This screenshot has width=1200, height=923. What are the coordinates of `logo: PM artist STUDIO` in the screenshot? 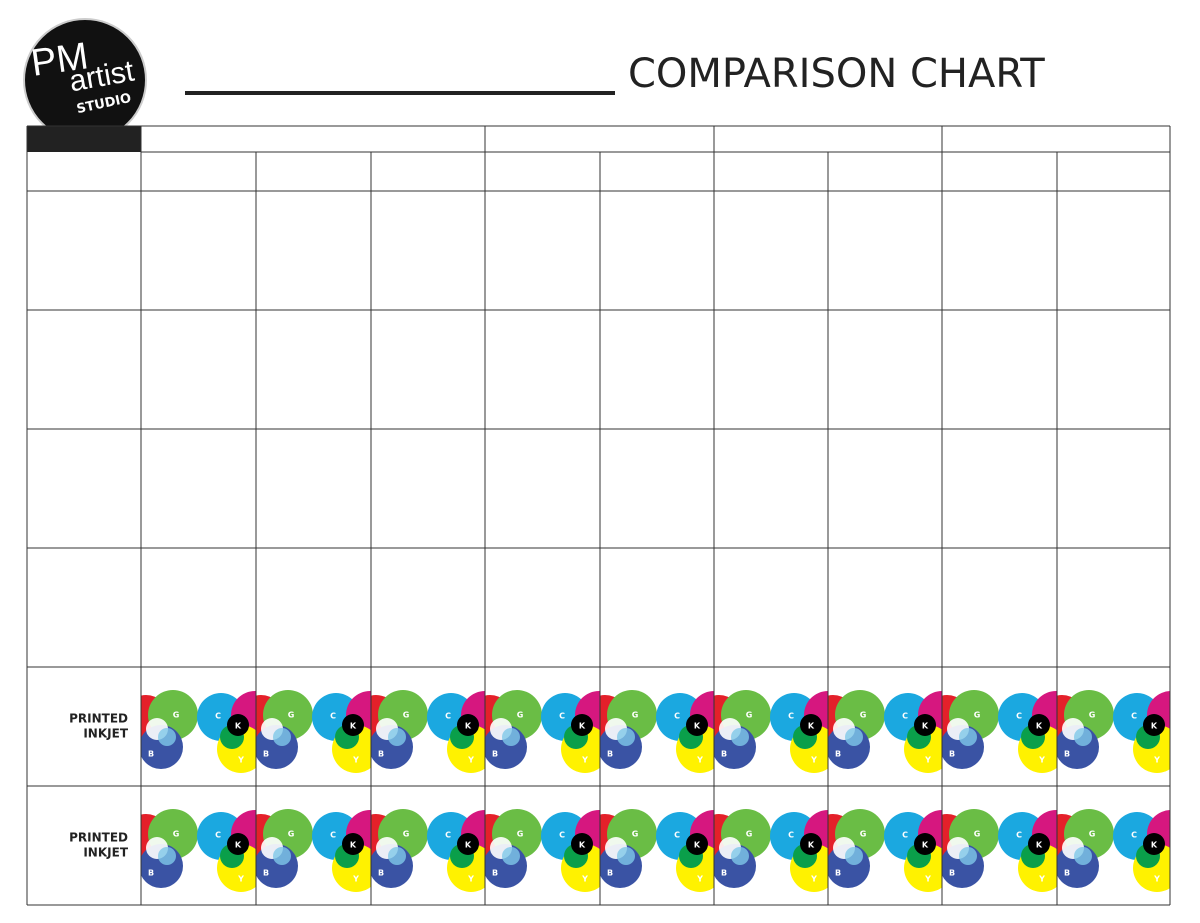 It's located at (85, 80).